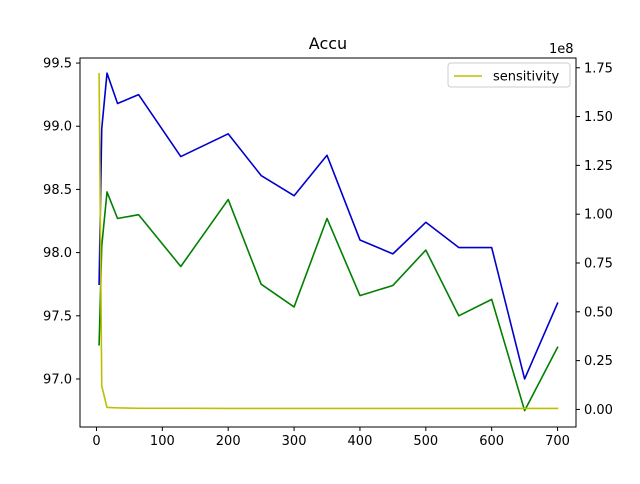 The height and width of the screenshot is (484, 640). I want to click on right-axis-offset-label: 1e8, so click(561, 49).